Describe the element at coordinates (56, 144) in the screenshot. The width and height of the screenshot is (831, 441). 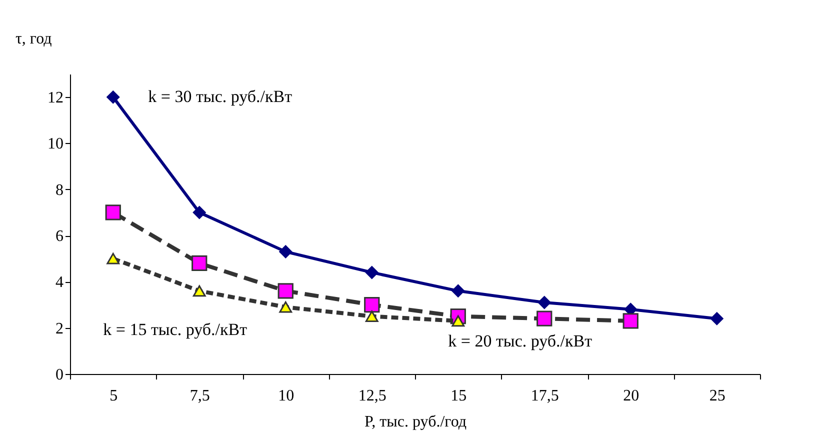
I see `y-tick-label: 10` at that location.